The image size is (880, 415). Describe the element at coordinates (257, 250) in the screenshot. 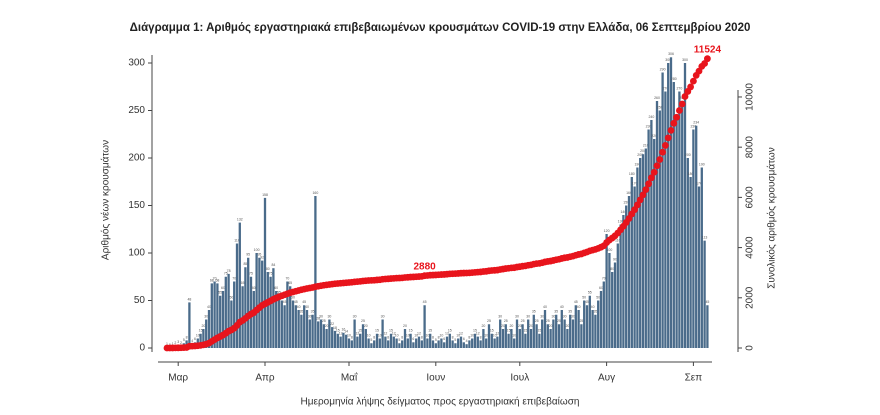

I see `bar-value-label: 100` at that location.